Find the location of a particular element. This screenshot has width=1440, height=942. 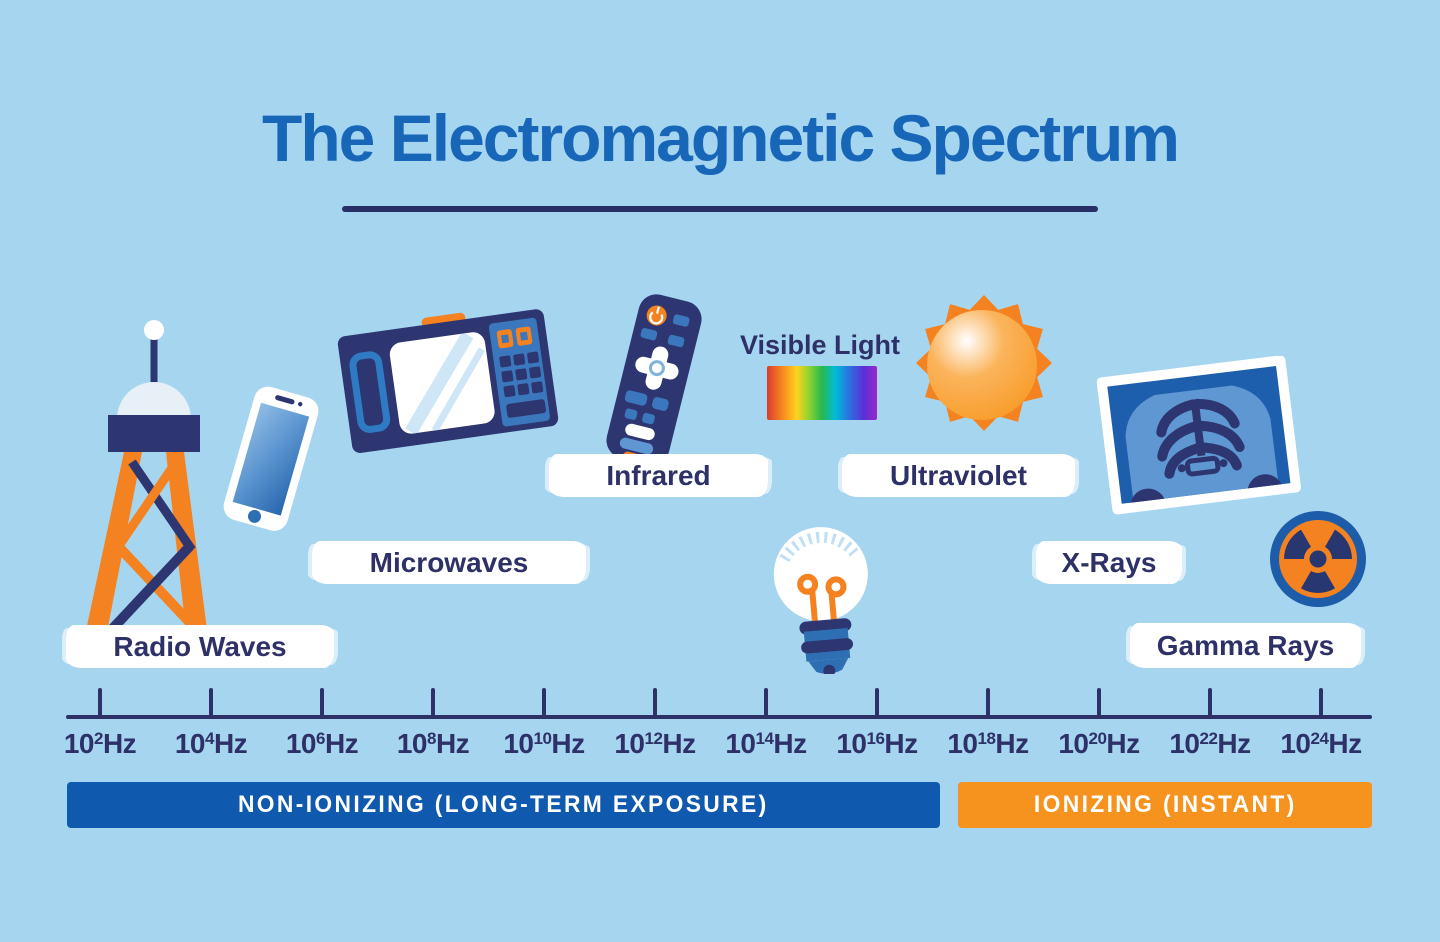

axis-tick-label: 106Hz is located at coordinates (322, 743).